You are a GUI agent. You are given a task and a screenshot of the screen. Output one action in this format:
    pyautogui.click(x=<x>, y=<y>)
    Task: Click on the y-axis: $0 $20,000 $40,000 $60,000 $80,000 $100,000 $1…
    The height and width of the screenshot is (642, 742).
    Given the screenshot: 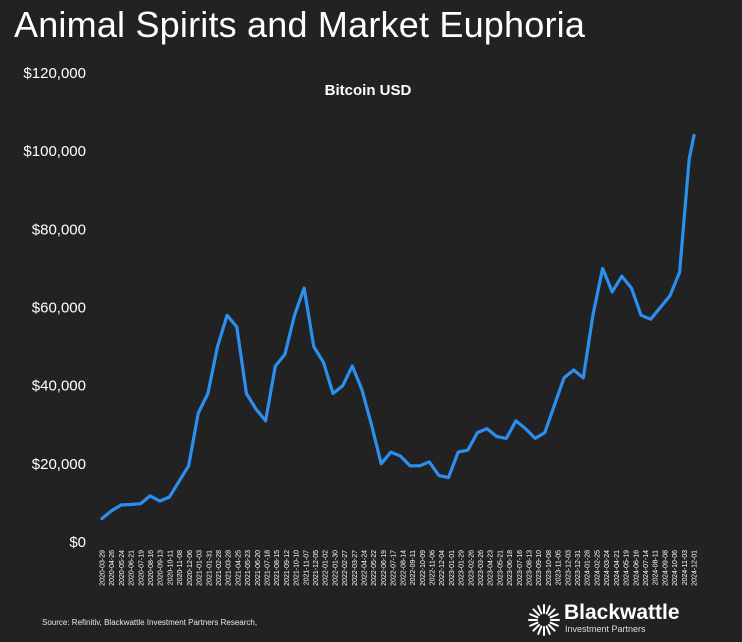 What is the action you would take?
    pyautogui.click(x=54, y=308)
    